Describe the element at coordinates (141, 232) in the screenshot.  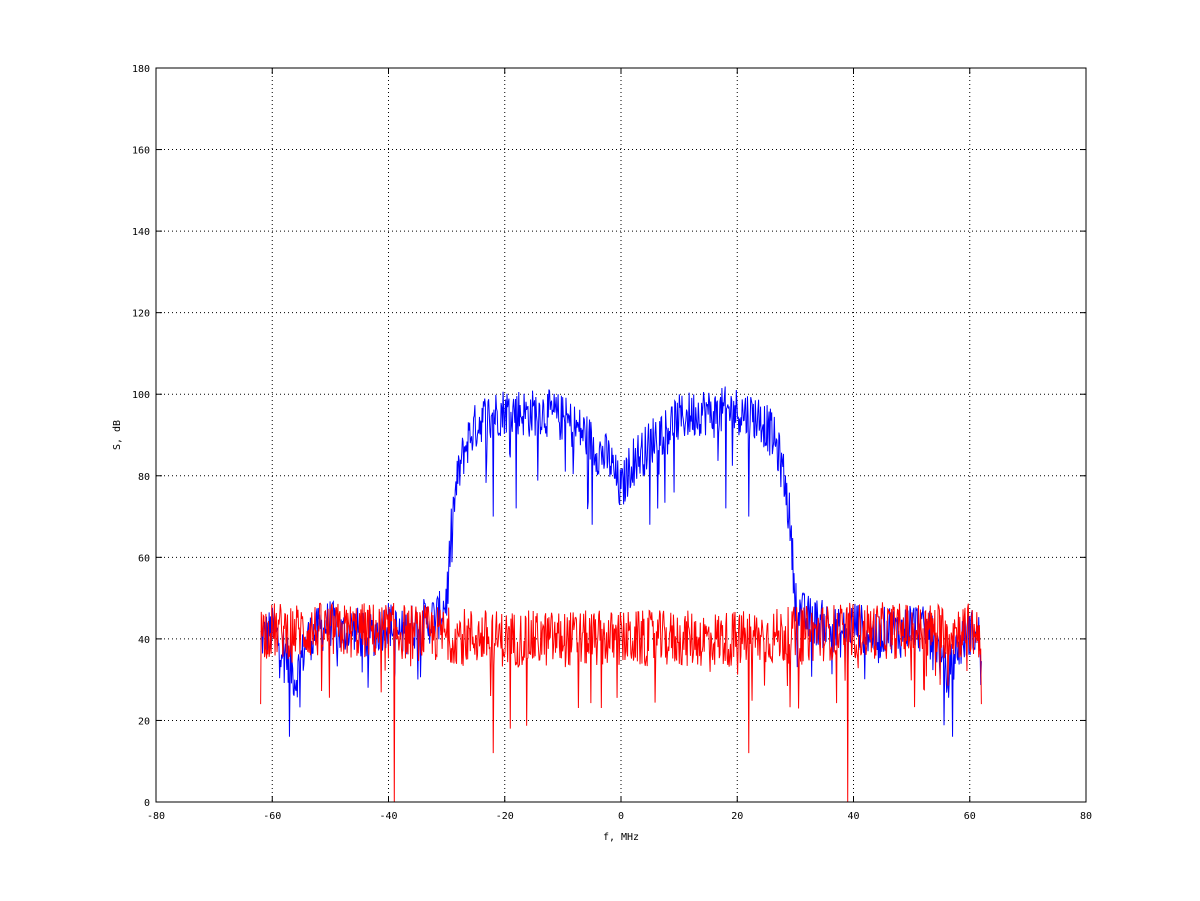
I see `y-tick-label: 140` at that location.